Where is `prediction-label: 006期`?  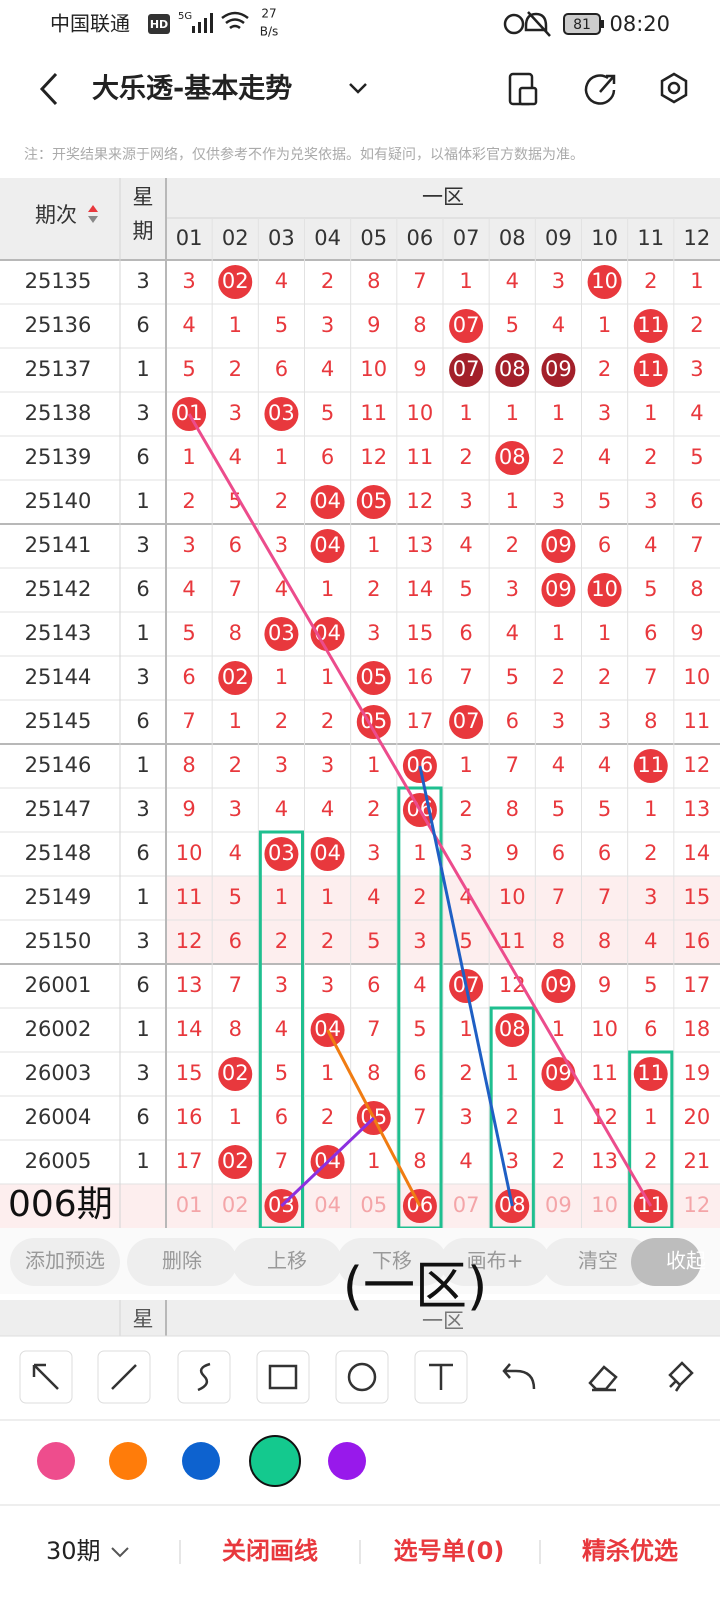 prediction-label: 006期 is located at coordinates (60, 1204).